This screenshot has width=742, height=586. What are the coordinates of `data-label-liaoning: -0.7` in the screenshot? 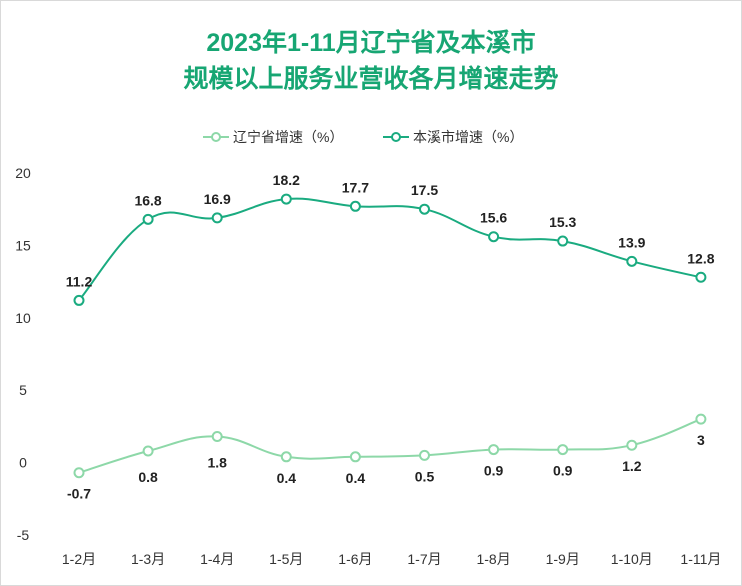 It's located at (79, 494).